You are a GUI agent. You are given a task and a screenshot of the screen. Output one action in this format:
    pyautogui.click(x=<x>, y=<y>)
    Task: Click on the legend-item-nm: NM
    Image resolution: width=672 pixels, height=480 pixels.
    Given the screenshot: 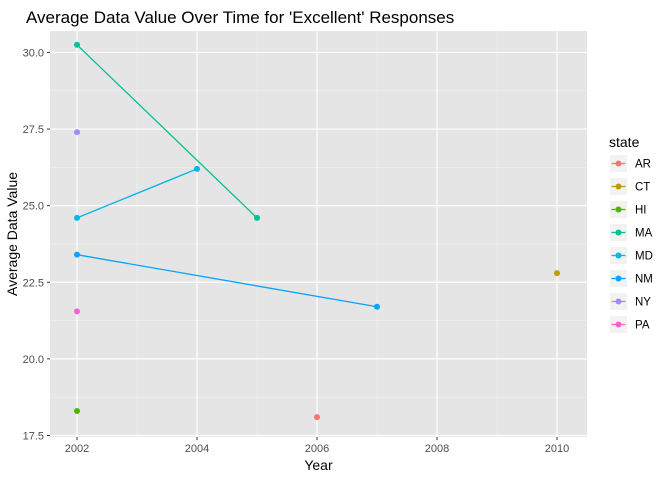 What is the action you would take?
    pyautogui.click(x=631, y=278)
    